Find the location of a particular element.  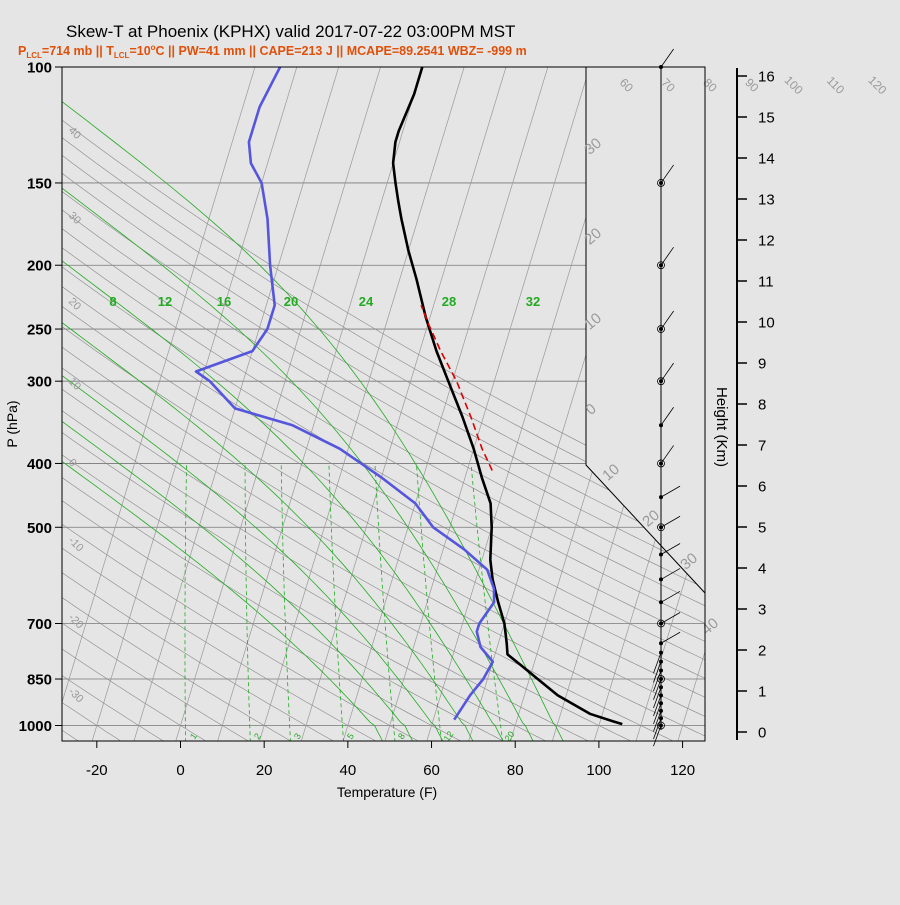

x-axis-label: Temperature (F) is located at coordinates (387, 792).